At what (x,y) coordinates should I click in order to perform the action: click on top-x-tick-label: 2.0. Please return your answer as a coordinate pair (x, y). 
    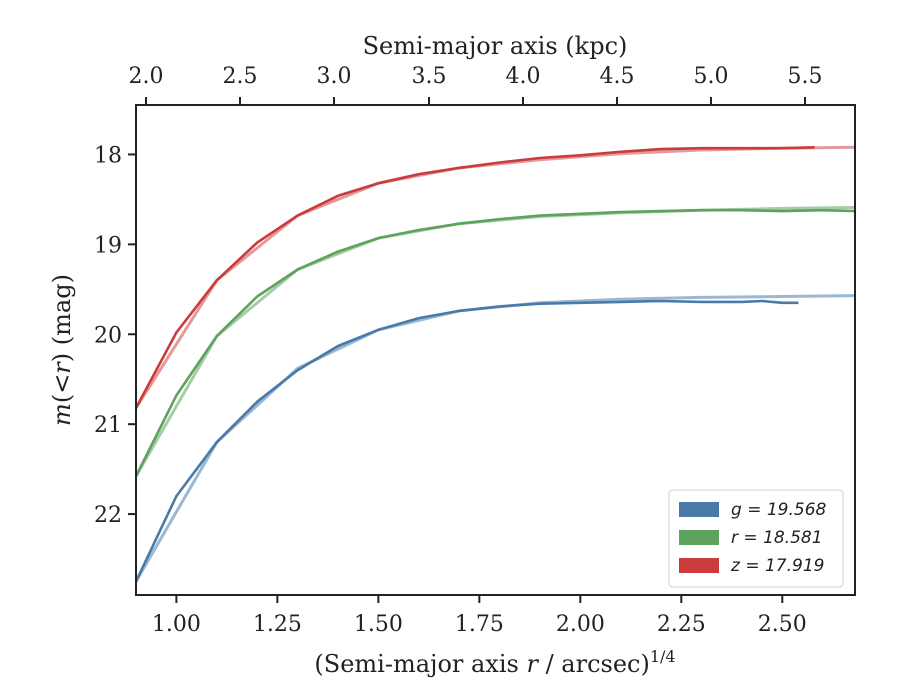
    Looking at the image, I should click on (146, 76).